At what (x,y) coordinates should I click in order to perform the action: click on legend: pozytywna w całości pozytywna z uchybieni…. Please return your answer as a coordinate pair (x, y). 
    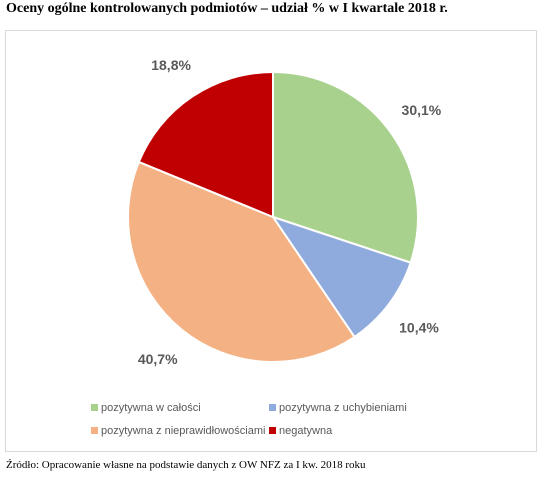
    Looking at the image, I should click on (249, 419).